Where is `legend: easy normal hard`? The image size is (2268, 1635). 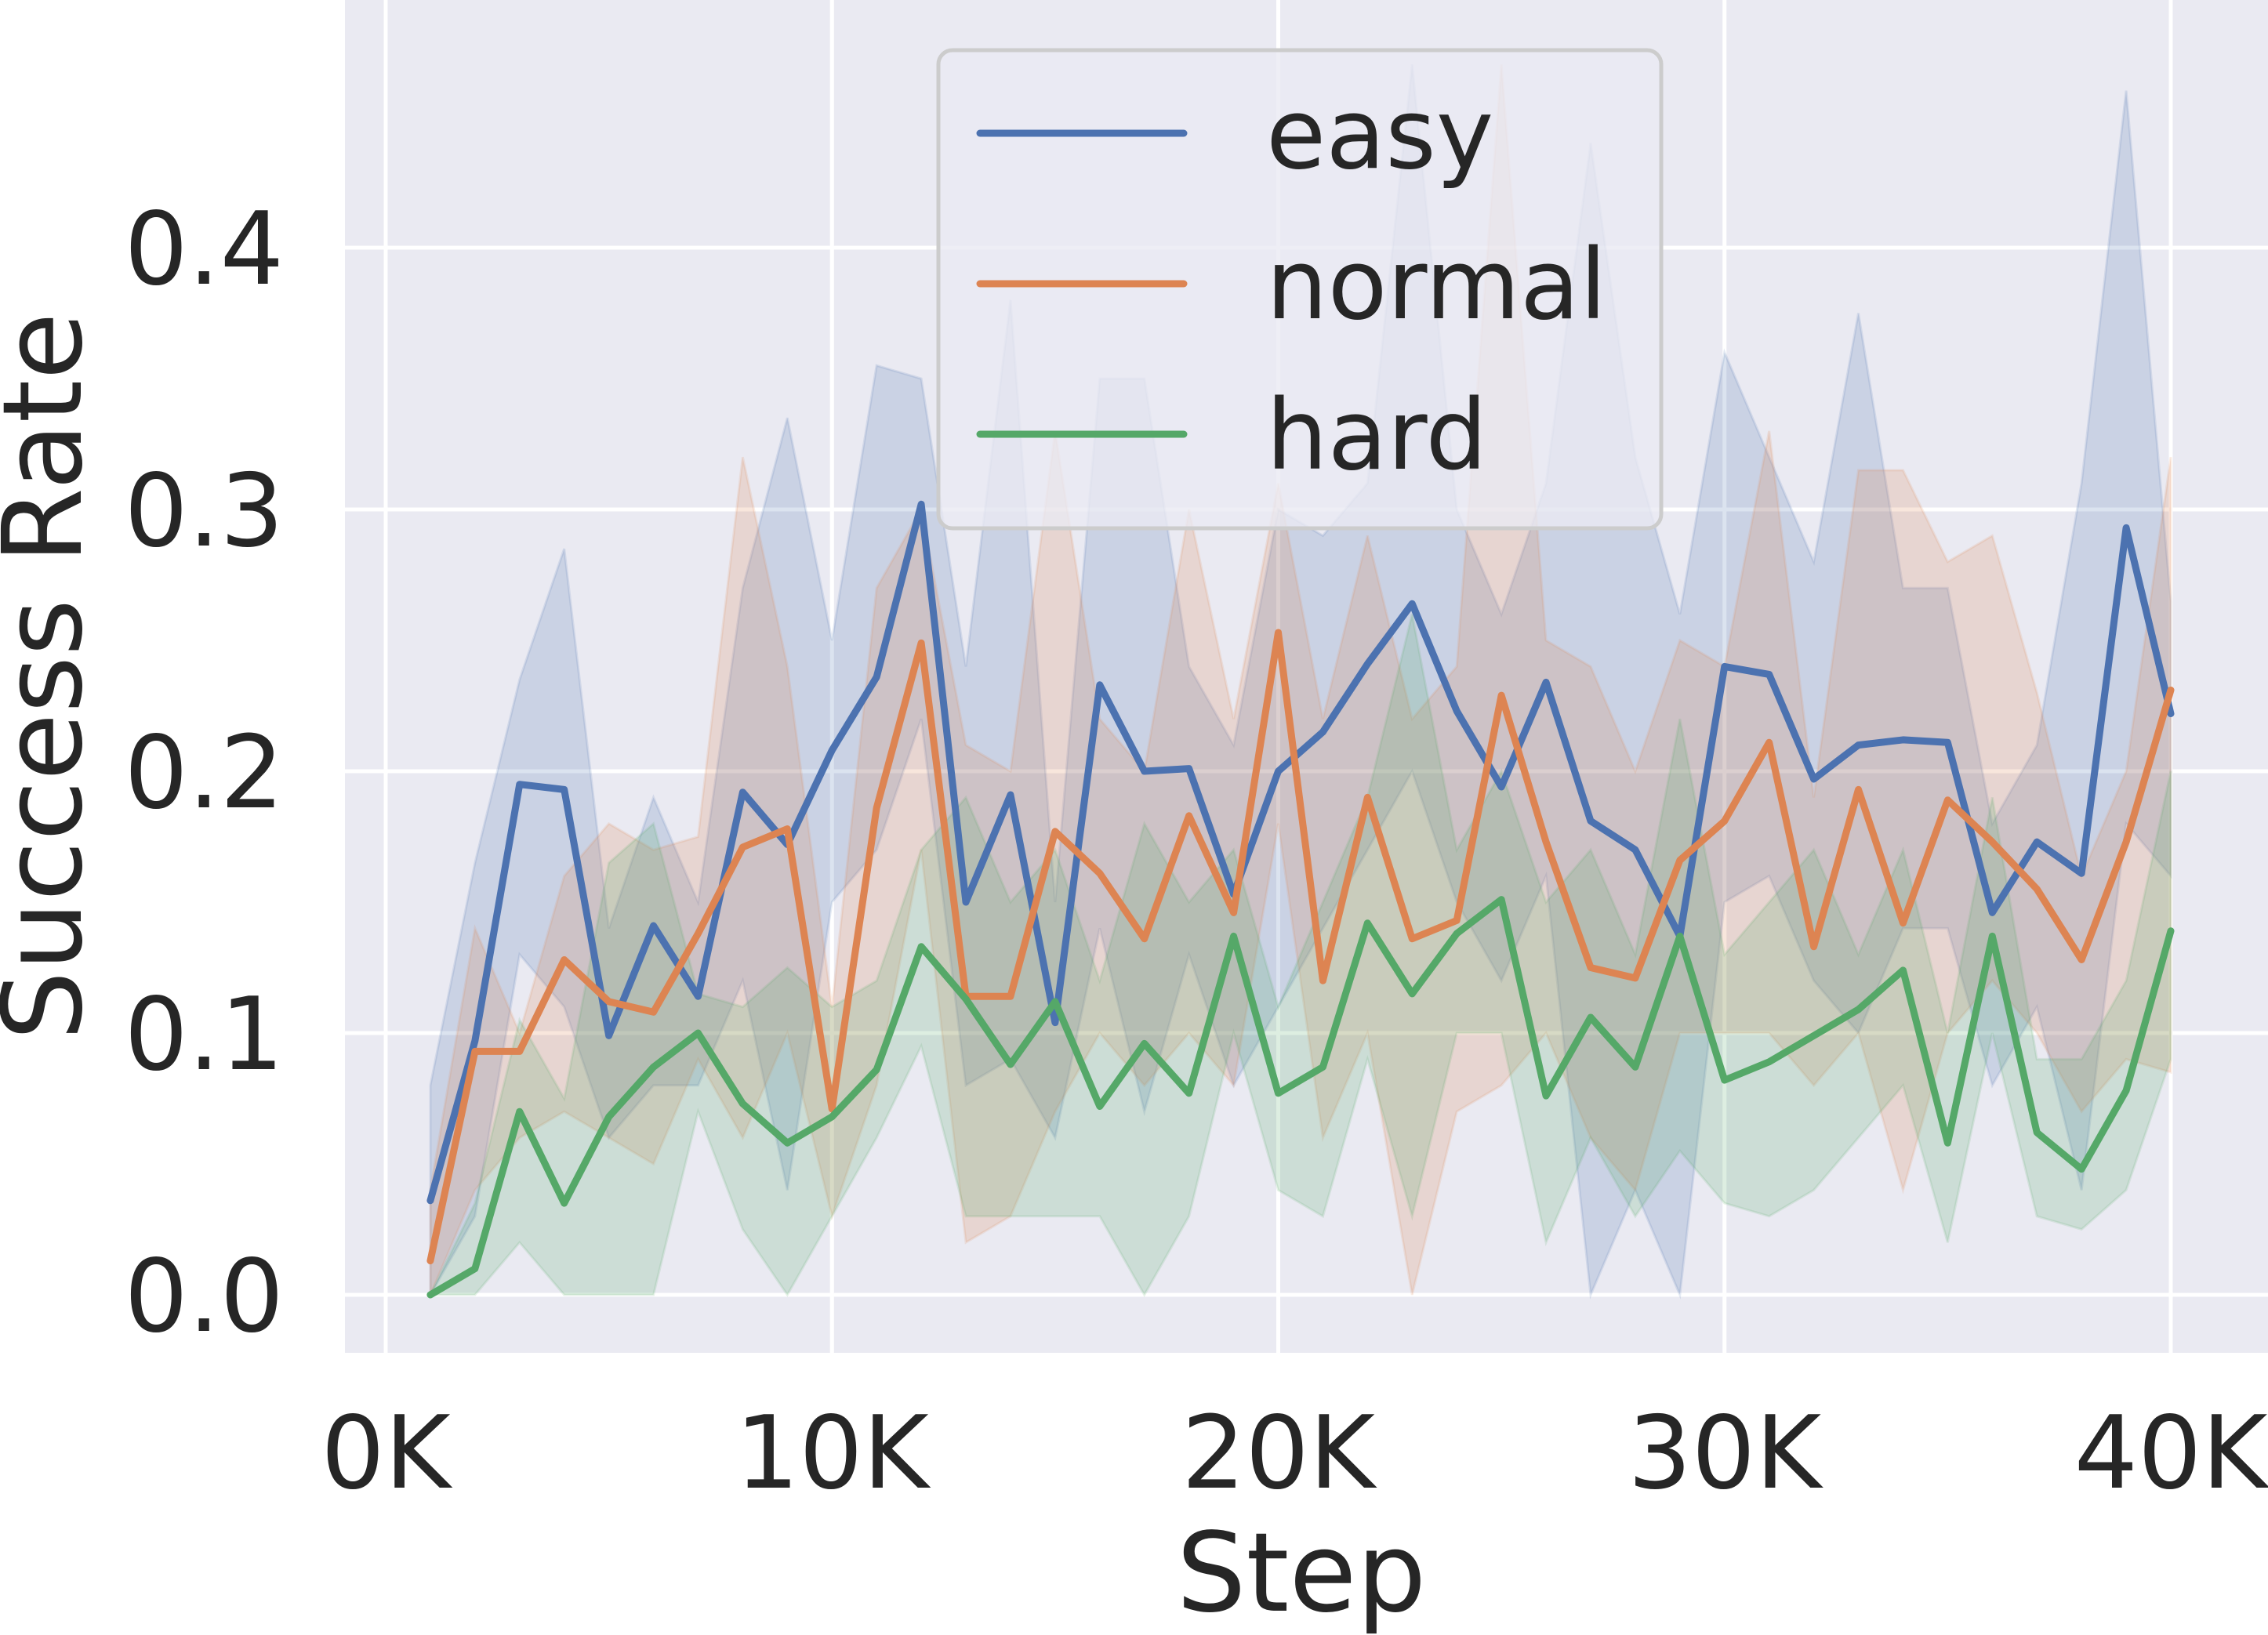
legend: easy normal hard is located at coordinates (1300, 289).